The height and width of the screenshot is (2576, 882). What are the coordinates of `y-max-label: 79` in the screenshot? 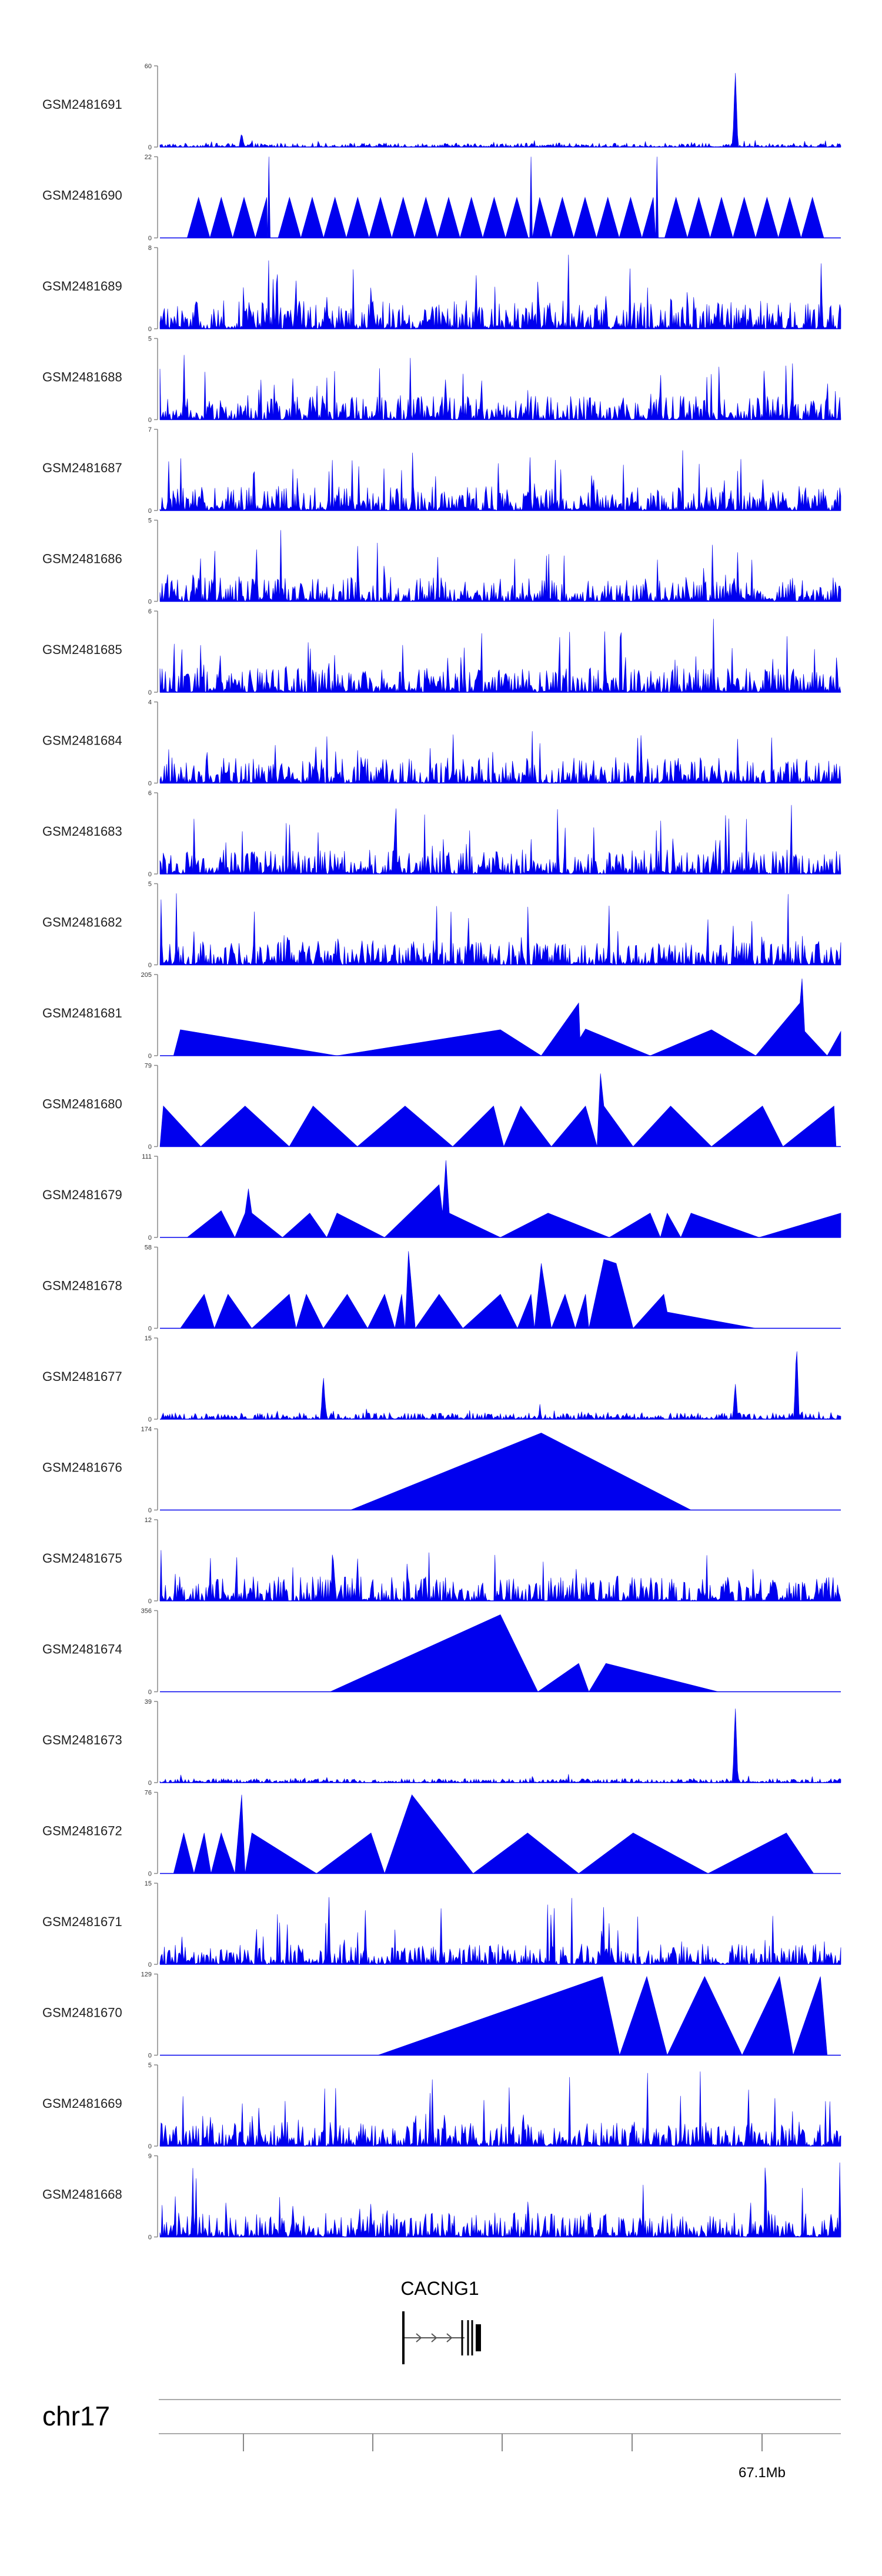 It's located at (148, 1066).